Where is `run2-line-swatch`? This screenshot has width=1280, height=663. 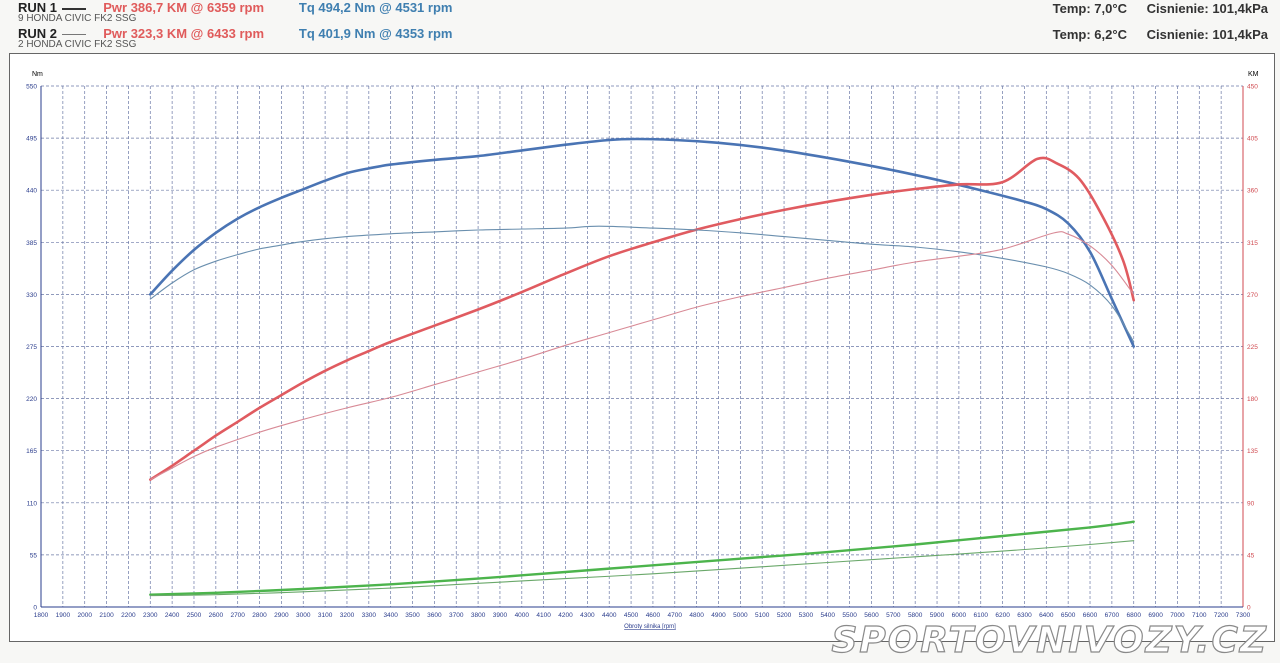 run2-line-swatch is located at coordinates (73, 35).